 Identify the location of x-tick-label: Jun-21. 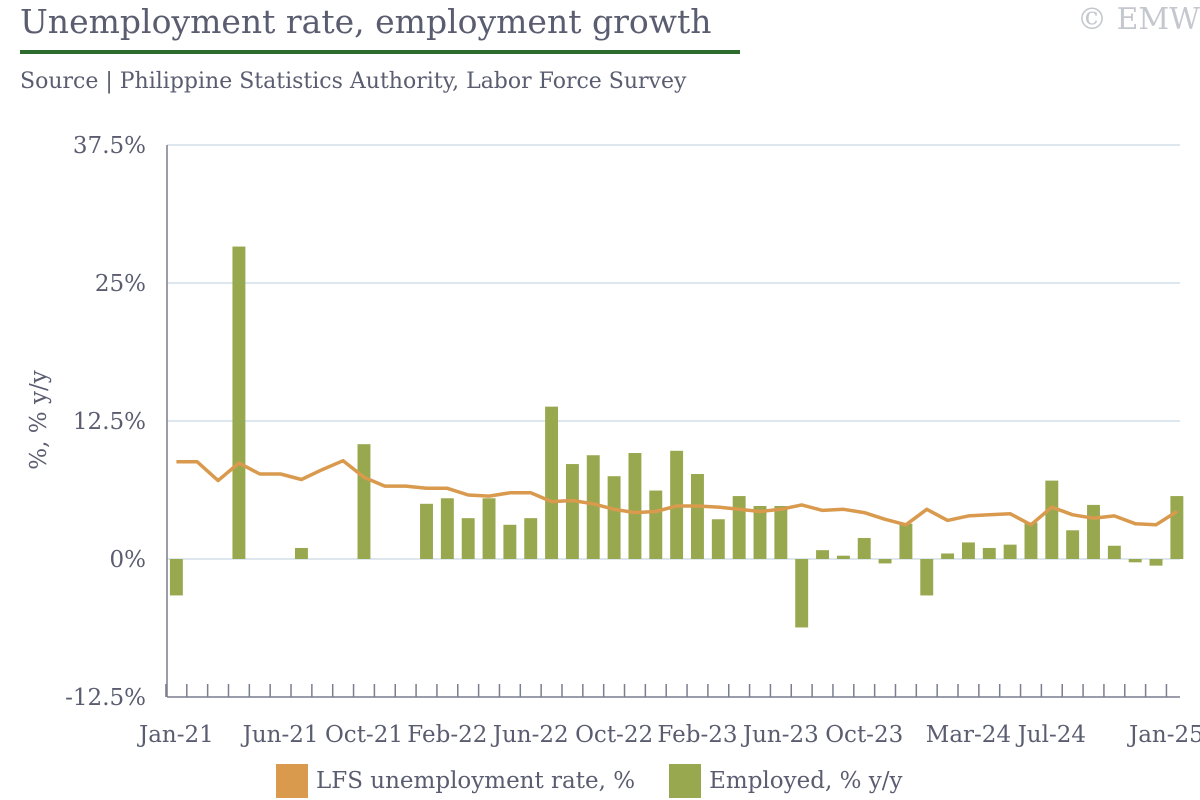
(280, 735).